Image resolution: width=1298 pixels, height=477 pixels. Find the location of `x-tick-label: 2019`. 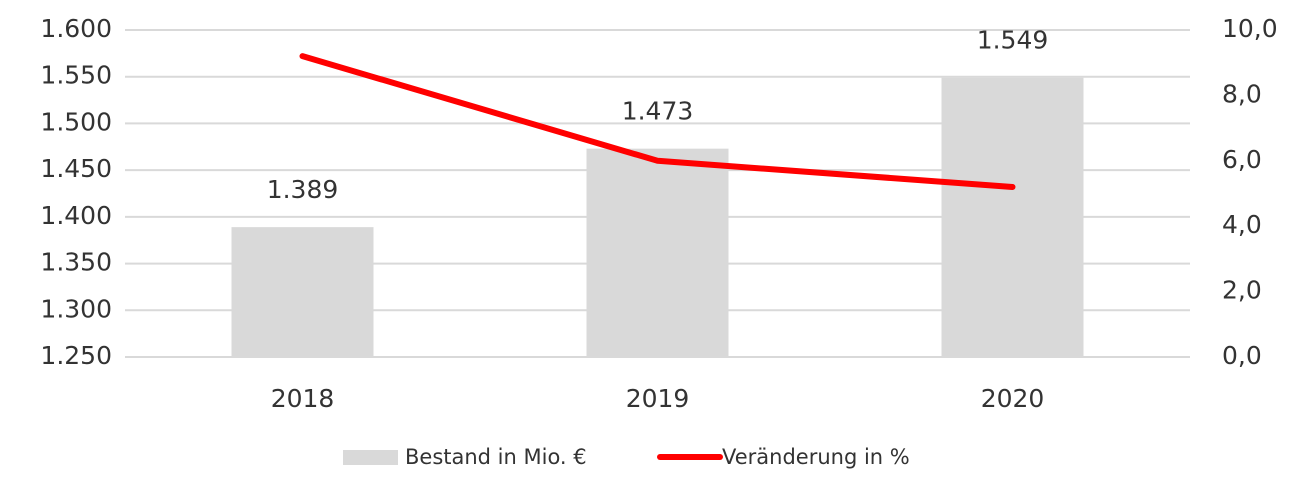

x-tick-label: 2019 is located at coordinates (658, 398).